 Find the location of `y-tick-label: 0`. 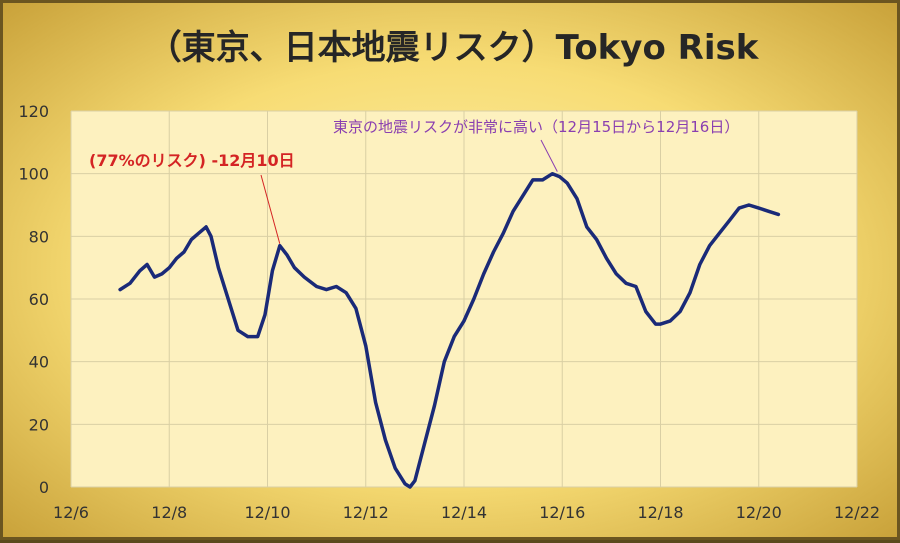

y-tick-label: 0 is located at coordinates (44, 487).